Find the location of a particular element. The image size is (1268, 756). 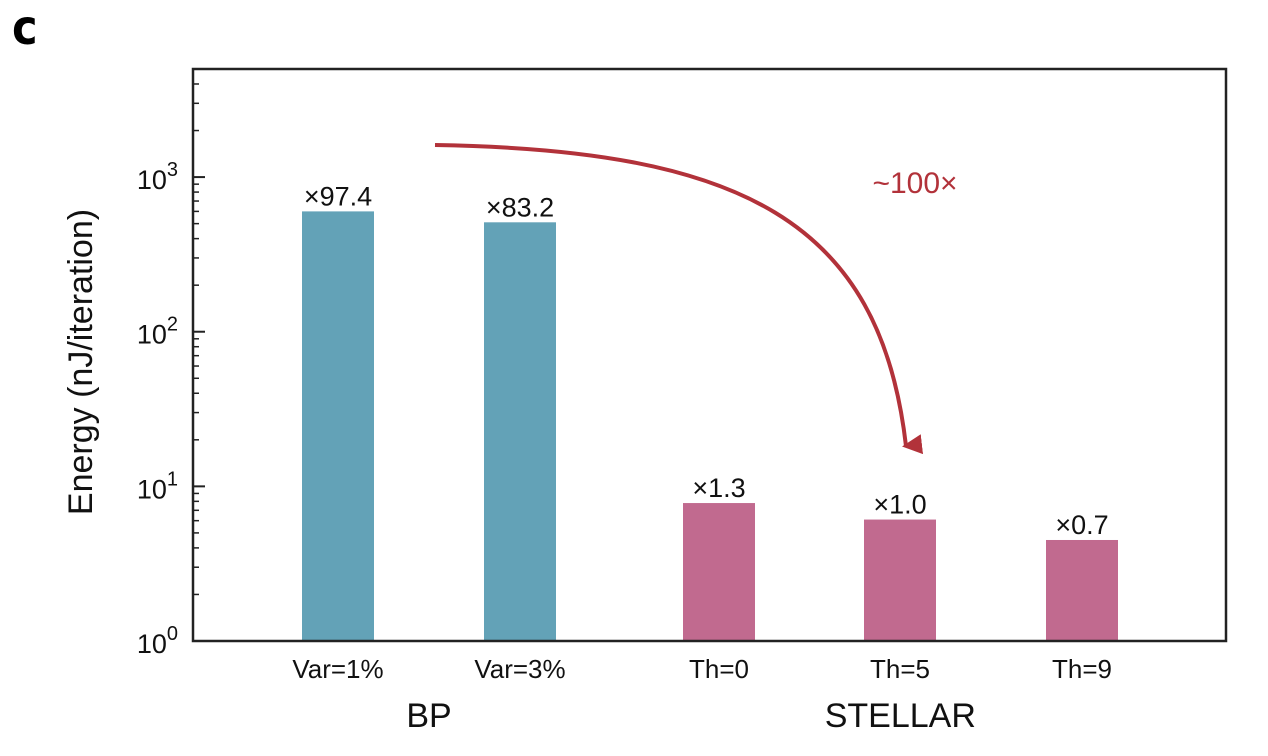

data-label-2: ×83.2 is located at coordinates (520, 207).